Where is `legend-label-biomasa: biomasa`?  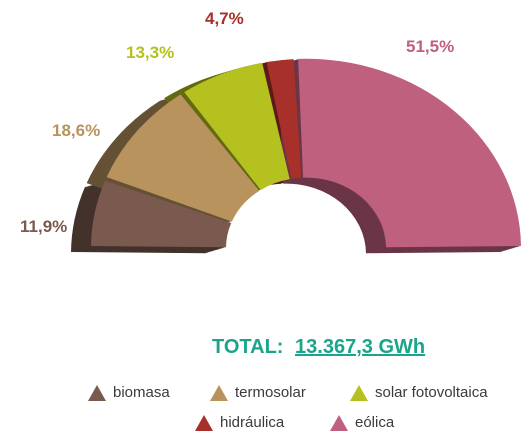 legend-label-biomasa: biomasa is located at coordinates (141, 392).